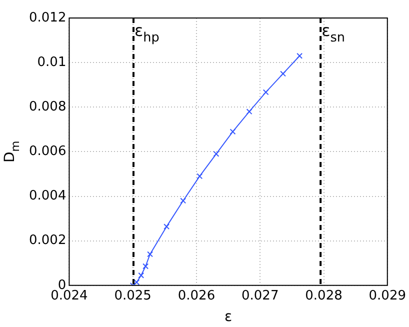 This screenshot has height=327, width=409. What do you see at coordinates (47, 107) in the screenshot?
I see `y-tick-label: 0.008` at bounding box center [47, 107].